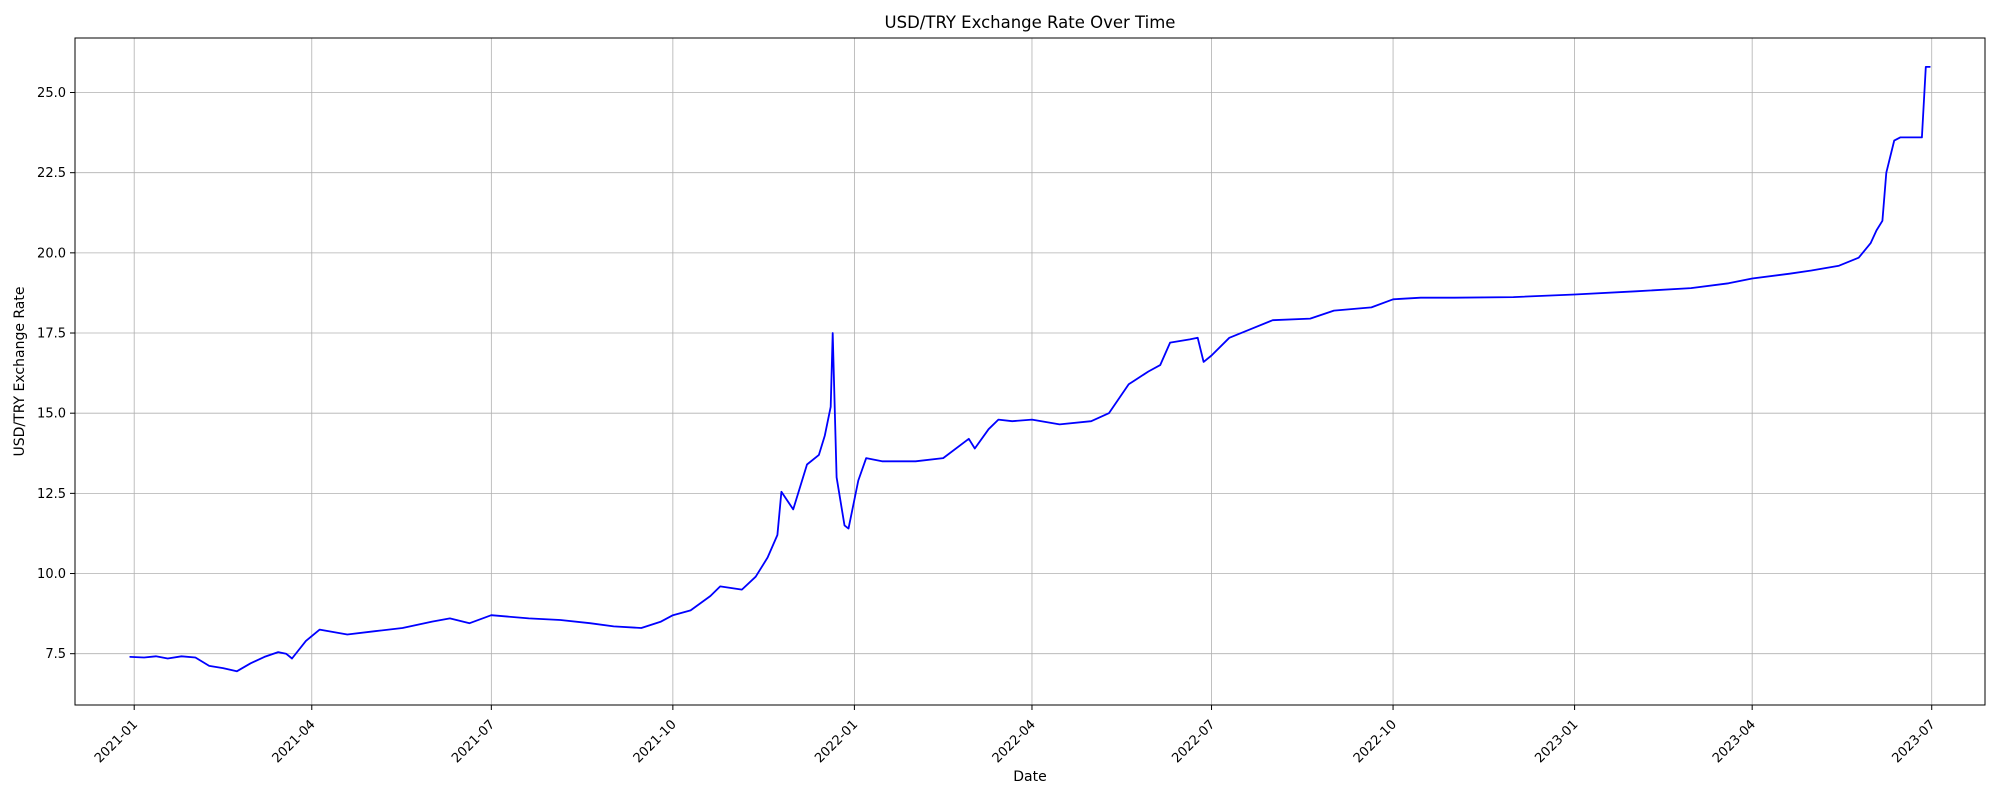 This screenshot has height=800, width=2000. I want to click on y-tick-label: 20.0, so click(51, 253).